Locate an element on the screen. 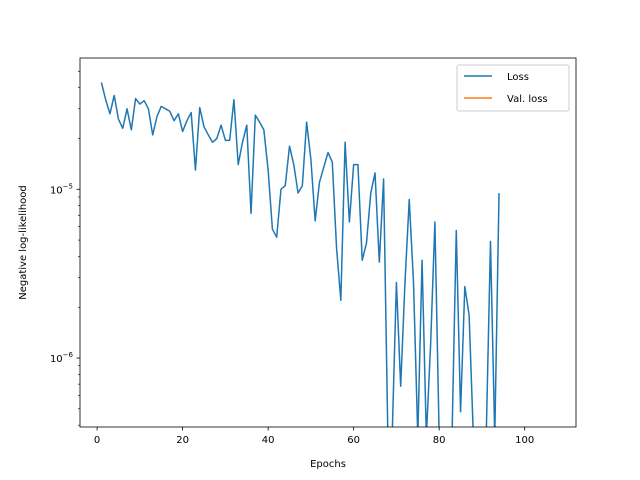 Image resolution: width=640 pixels, height=480 pixels. y-axis-label: Negative log-likelihood is located at coordinates (23, 242).